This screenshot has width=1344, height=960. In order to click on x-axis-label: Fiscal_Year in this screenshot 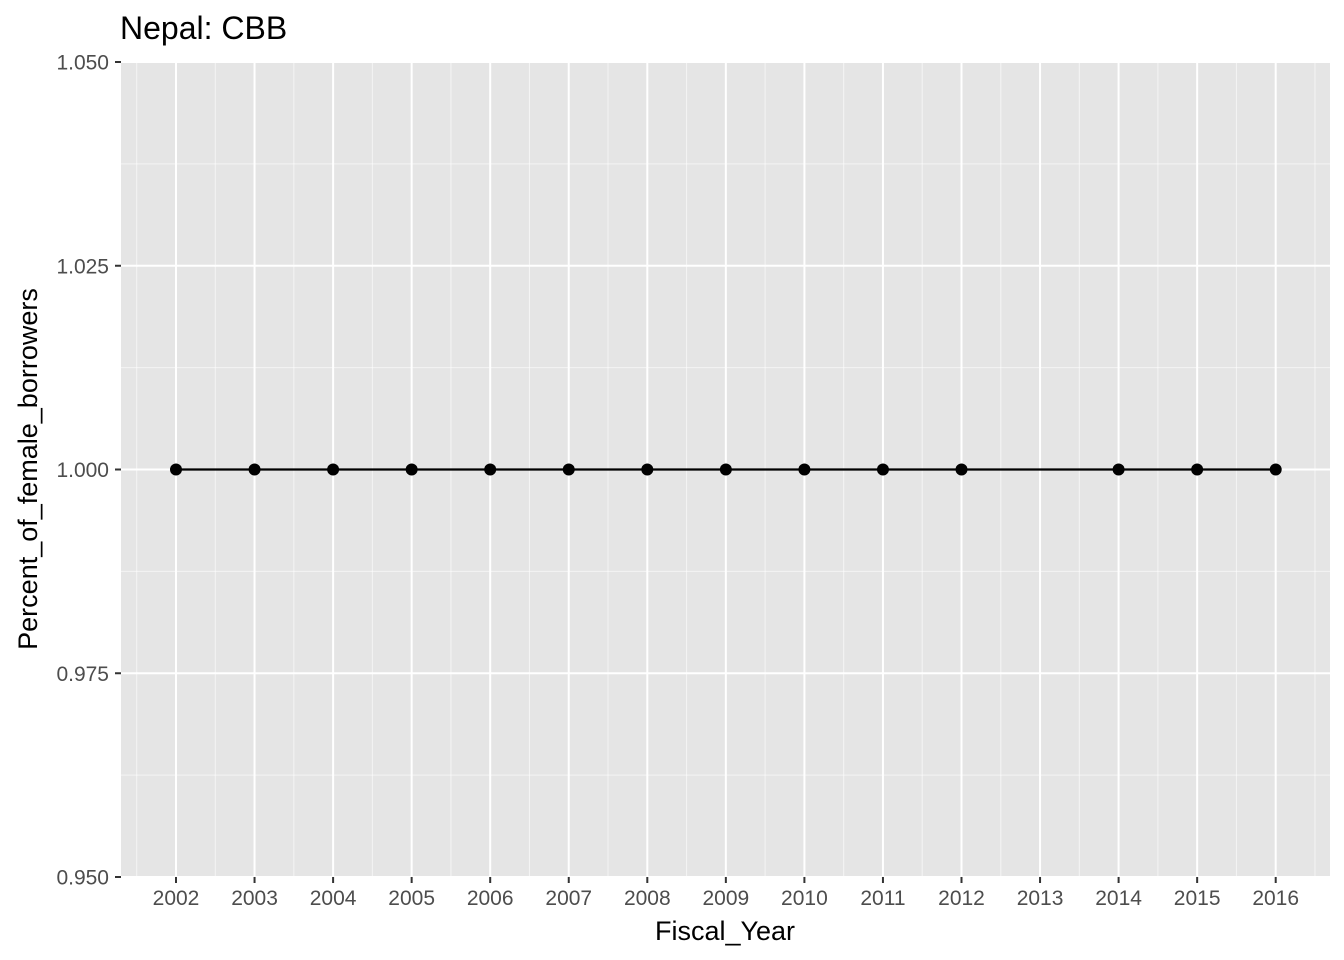, I will do `click(725, 931)`.